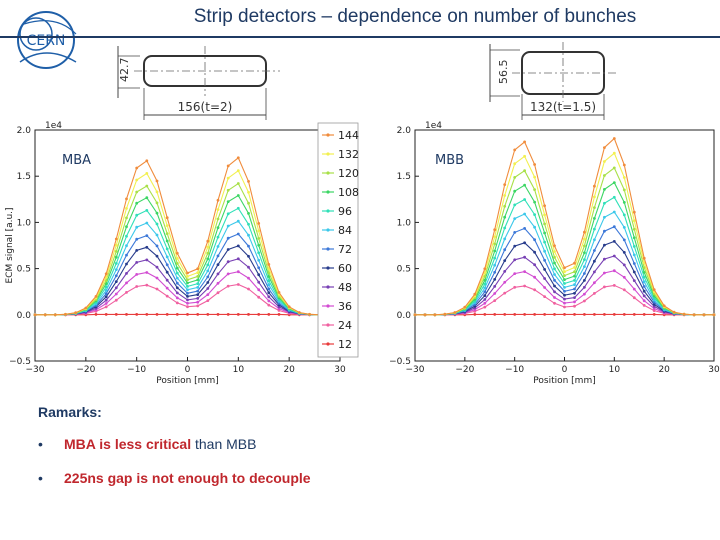 This screenshot has width=720, height=540. I want to click on x-tick-label: −10, so click(514, 370).